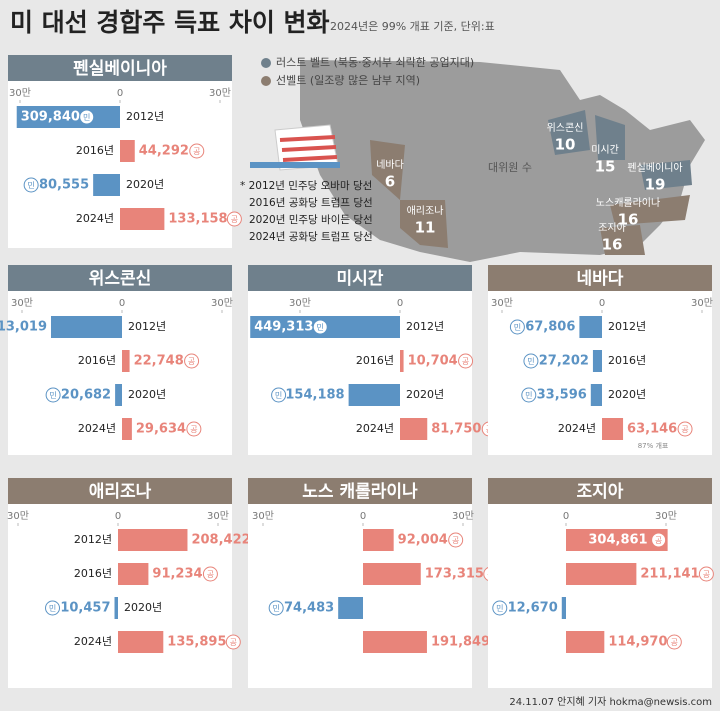 This screenshot has height=711, width=720. I want to click on value-label: 10,704, so click(433, 361).